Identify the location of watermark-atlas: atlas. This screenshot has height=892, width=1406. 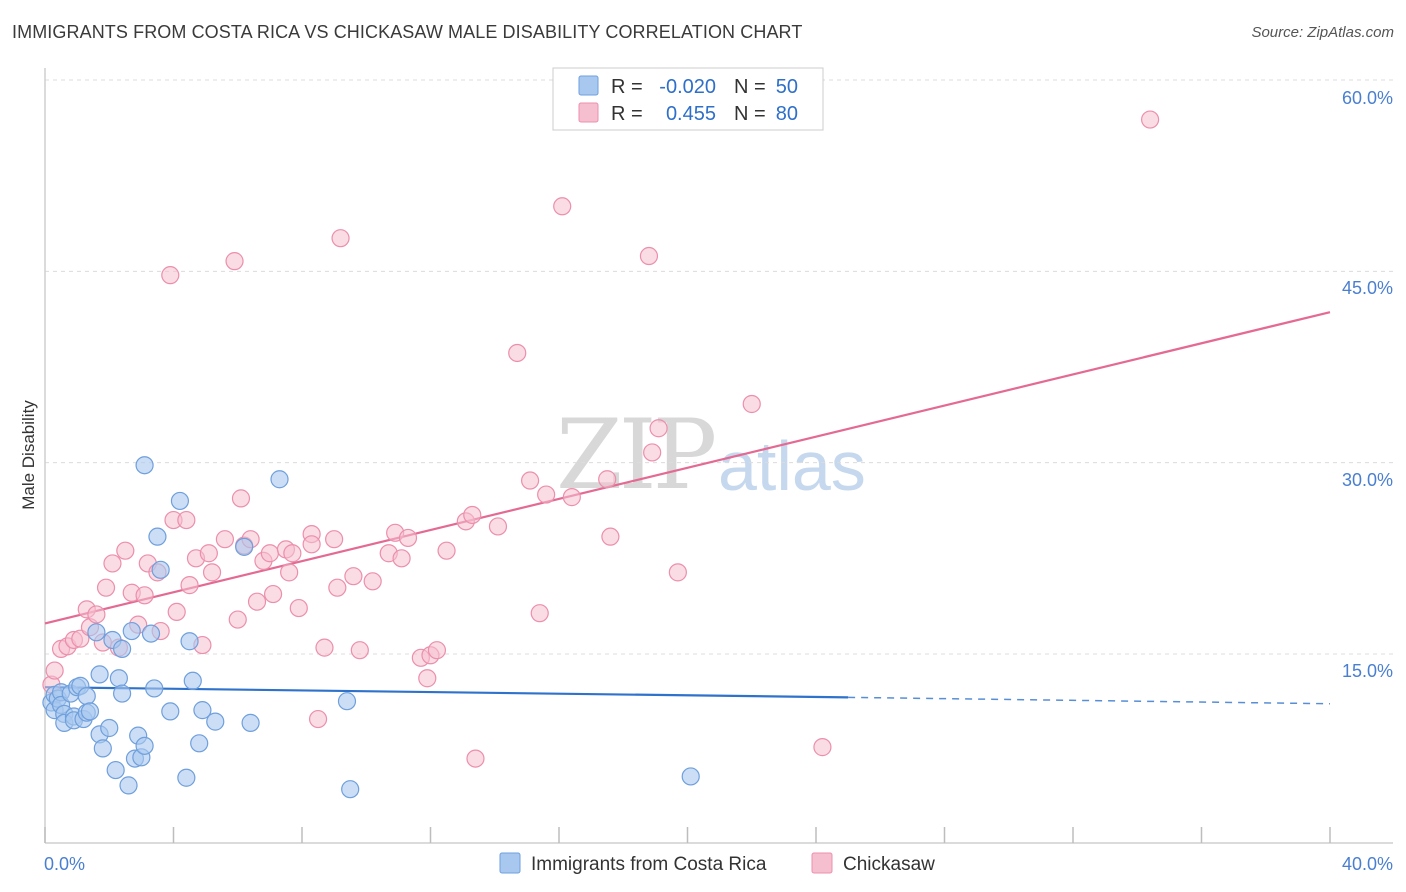
(792, 466).